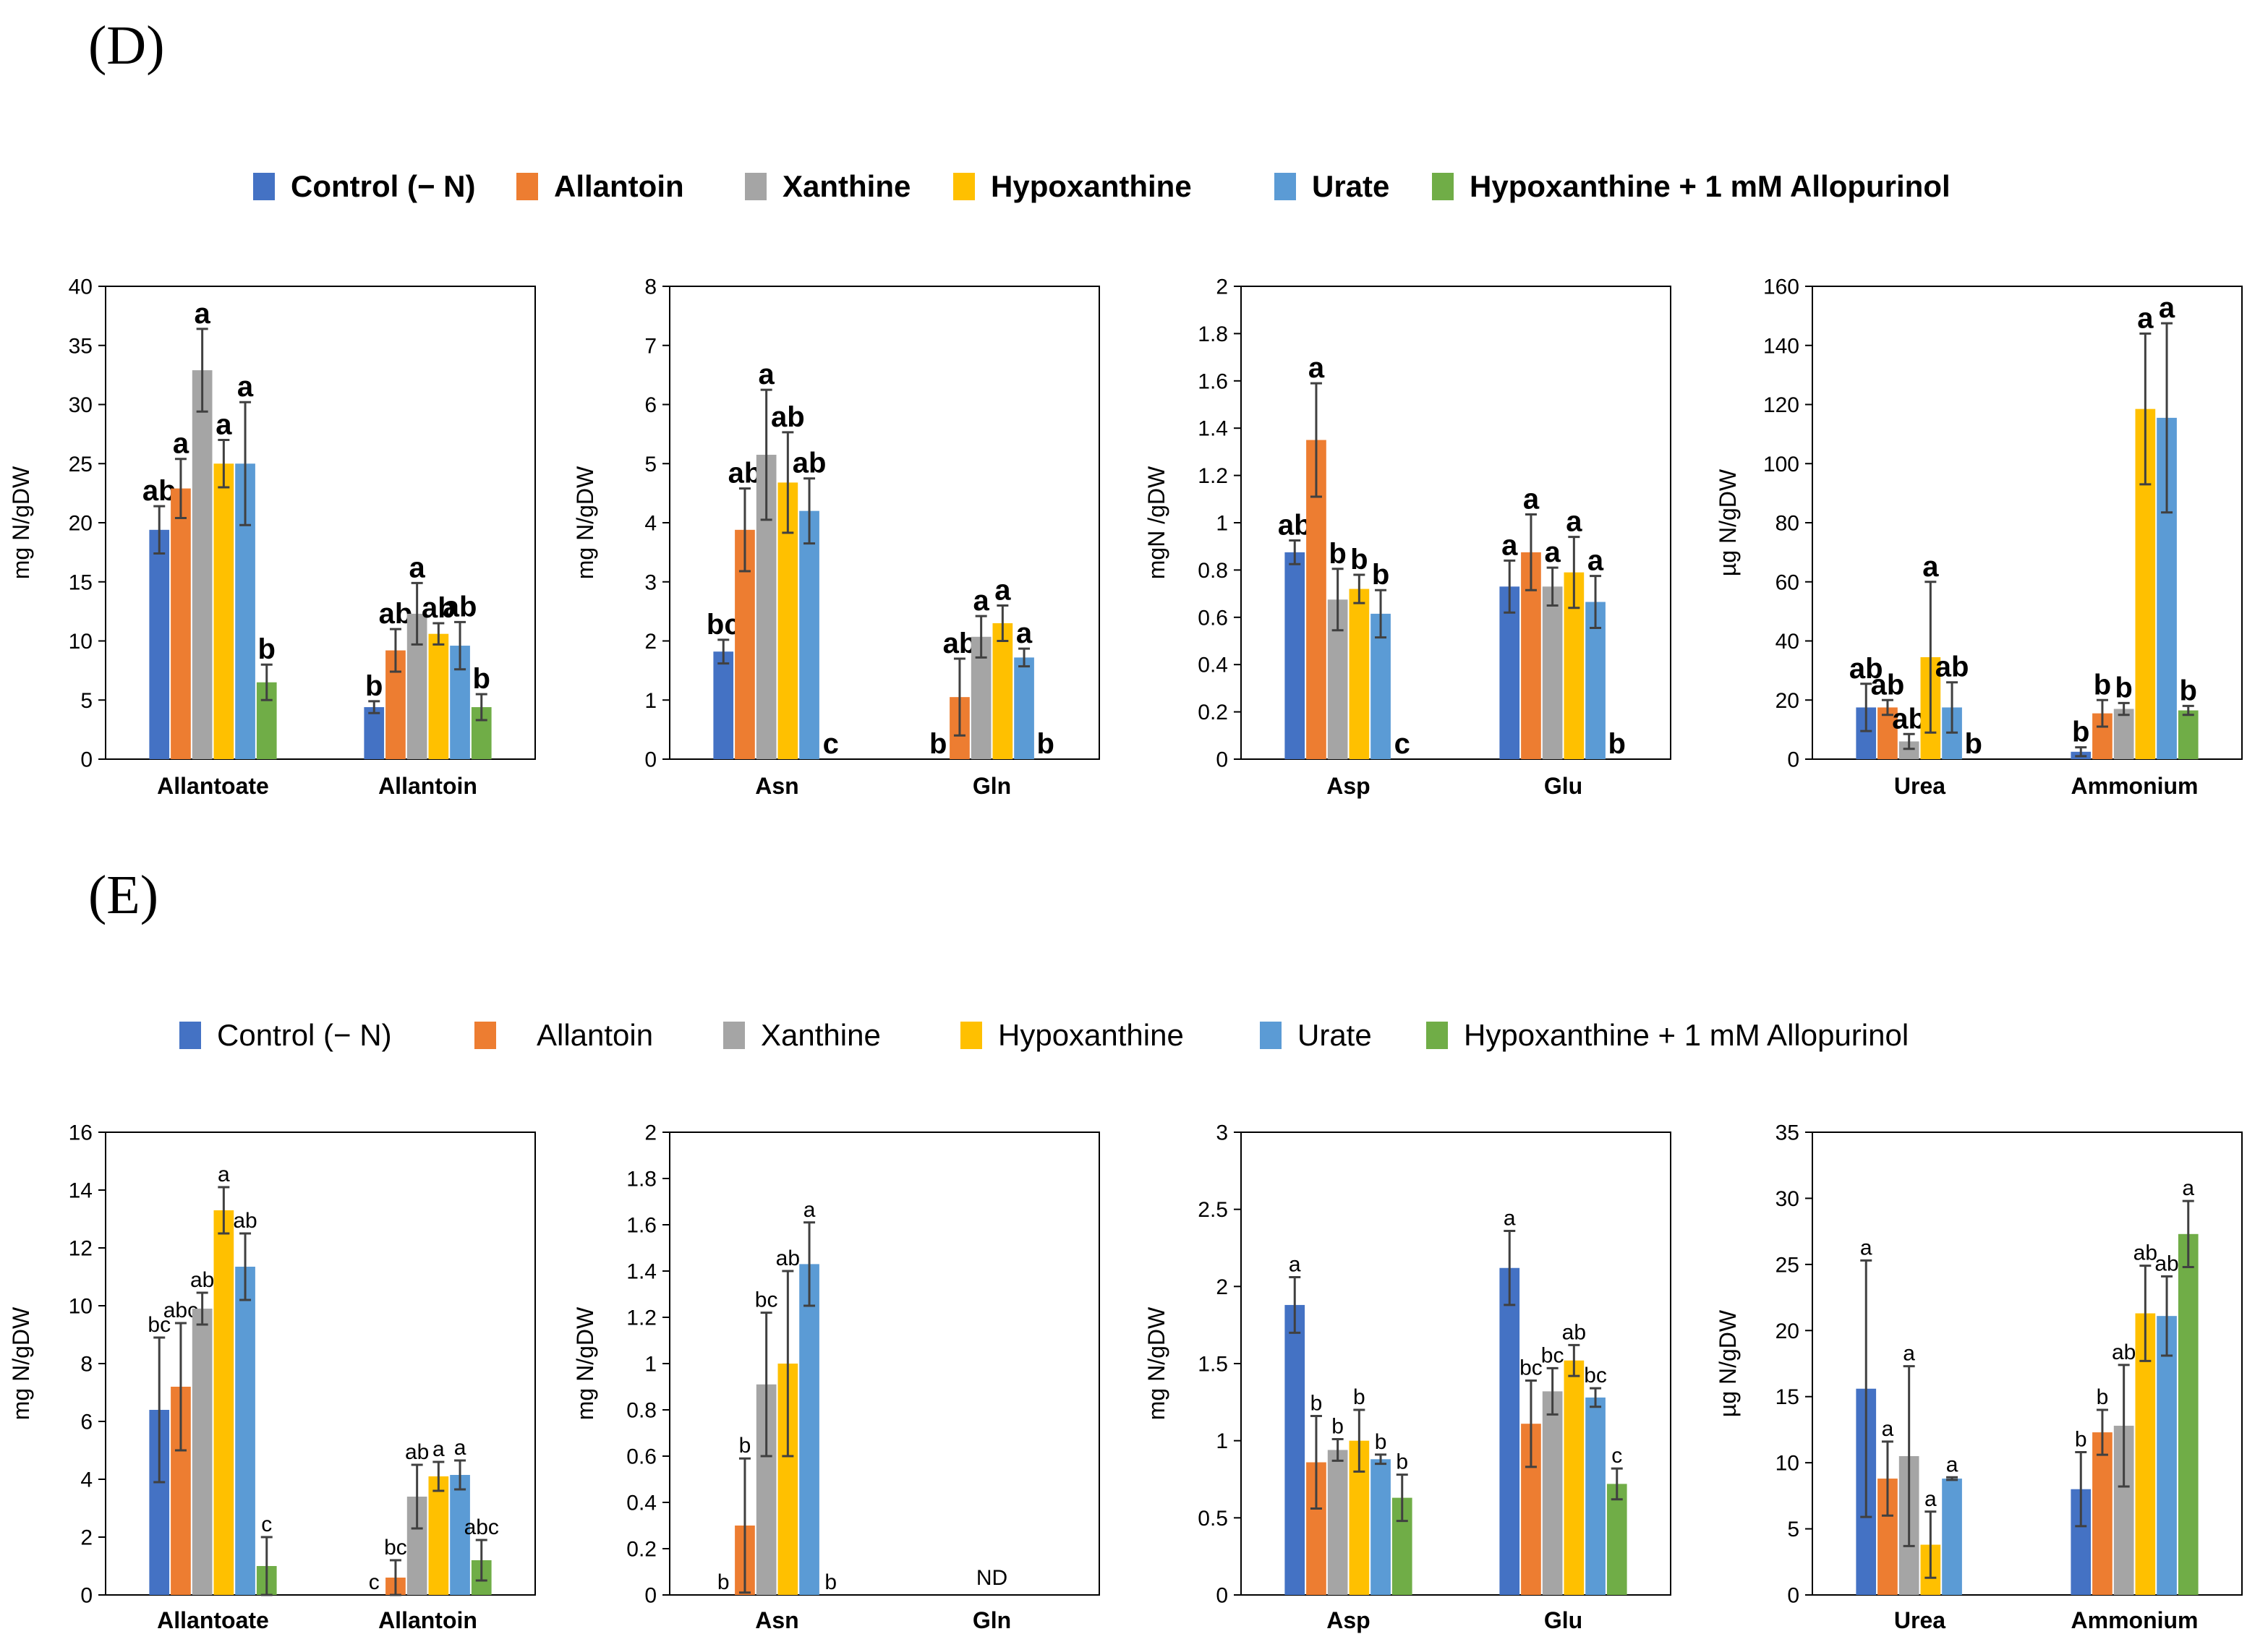 The height and width of the screenshot is (1647, 2268). I want to click on y-tick-label: 0.4, so click(641, 1503).